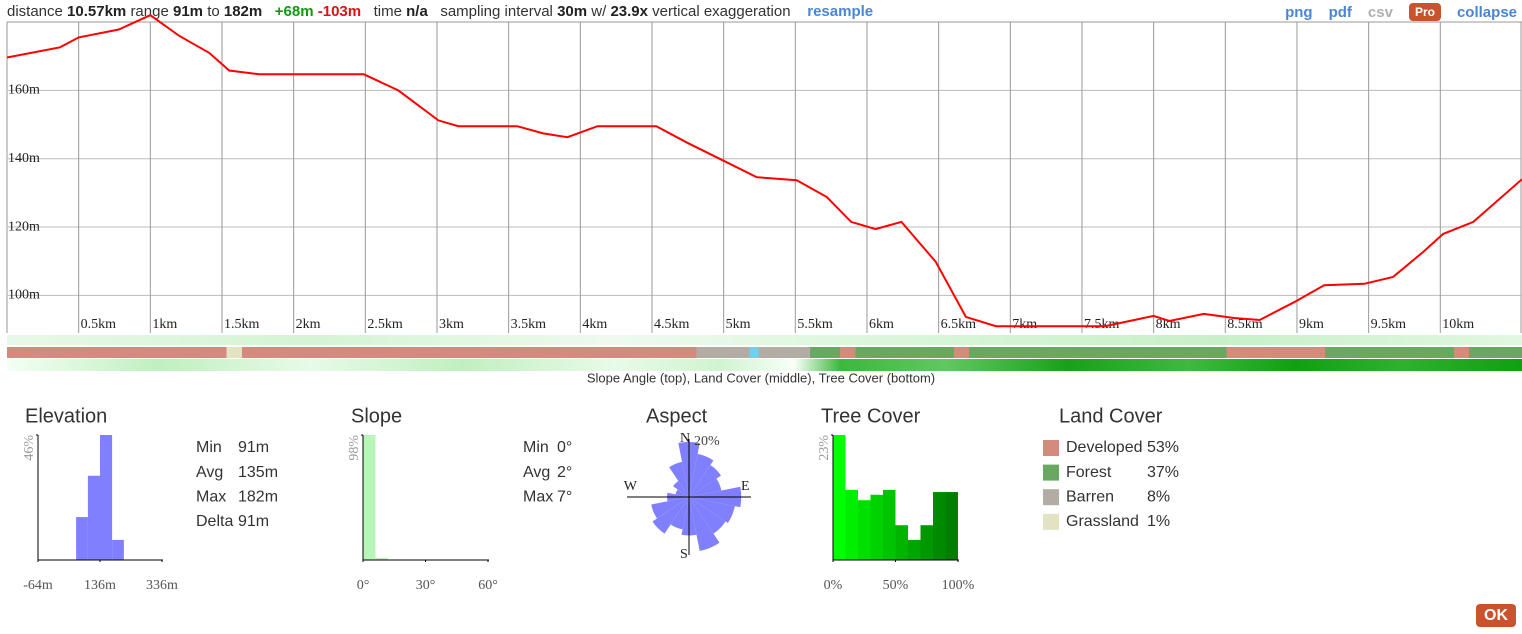 The height and width of the screenshot is (634, 1522). I want to click on legend-percent: 8%, so click(1158, 496).